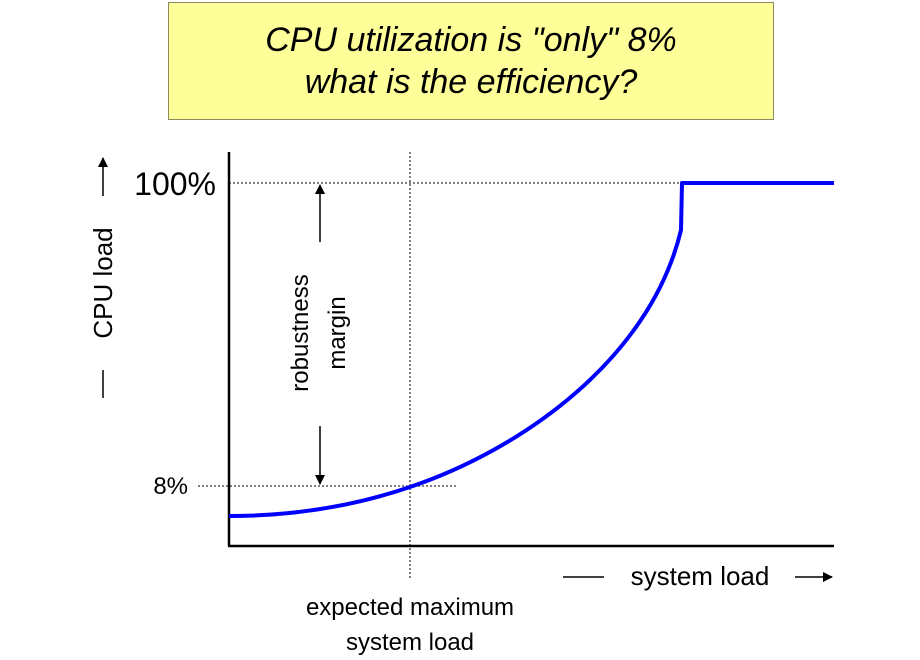 Image resolution: width=920 pixels, height=660 pixels. I want to click on title-line-1: CPU utilization is "only" 8%, so click(471, 40).